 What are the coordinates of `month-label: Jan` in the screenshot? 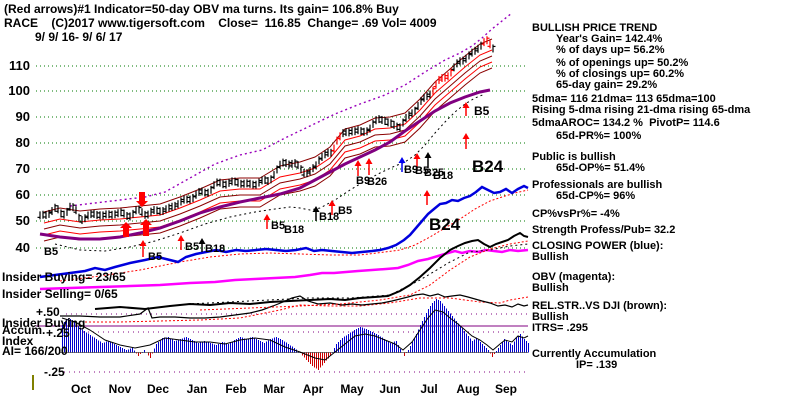 It's located at (197, 389).